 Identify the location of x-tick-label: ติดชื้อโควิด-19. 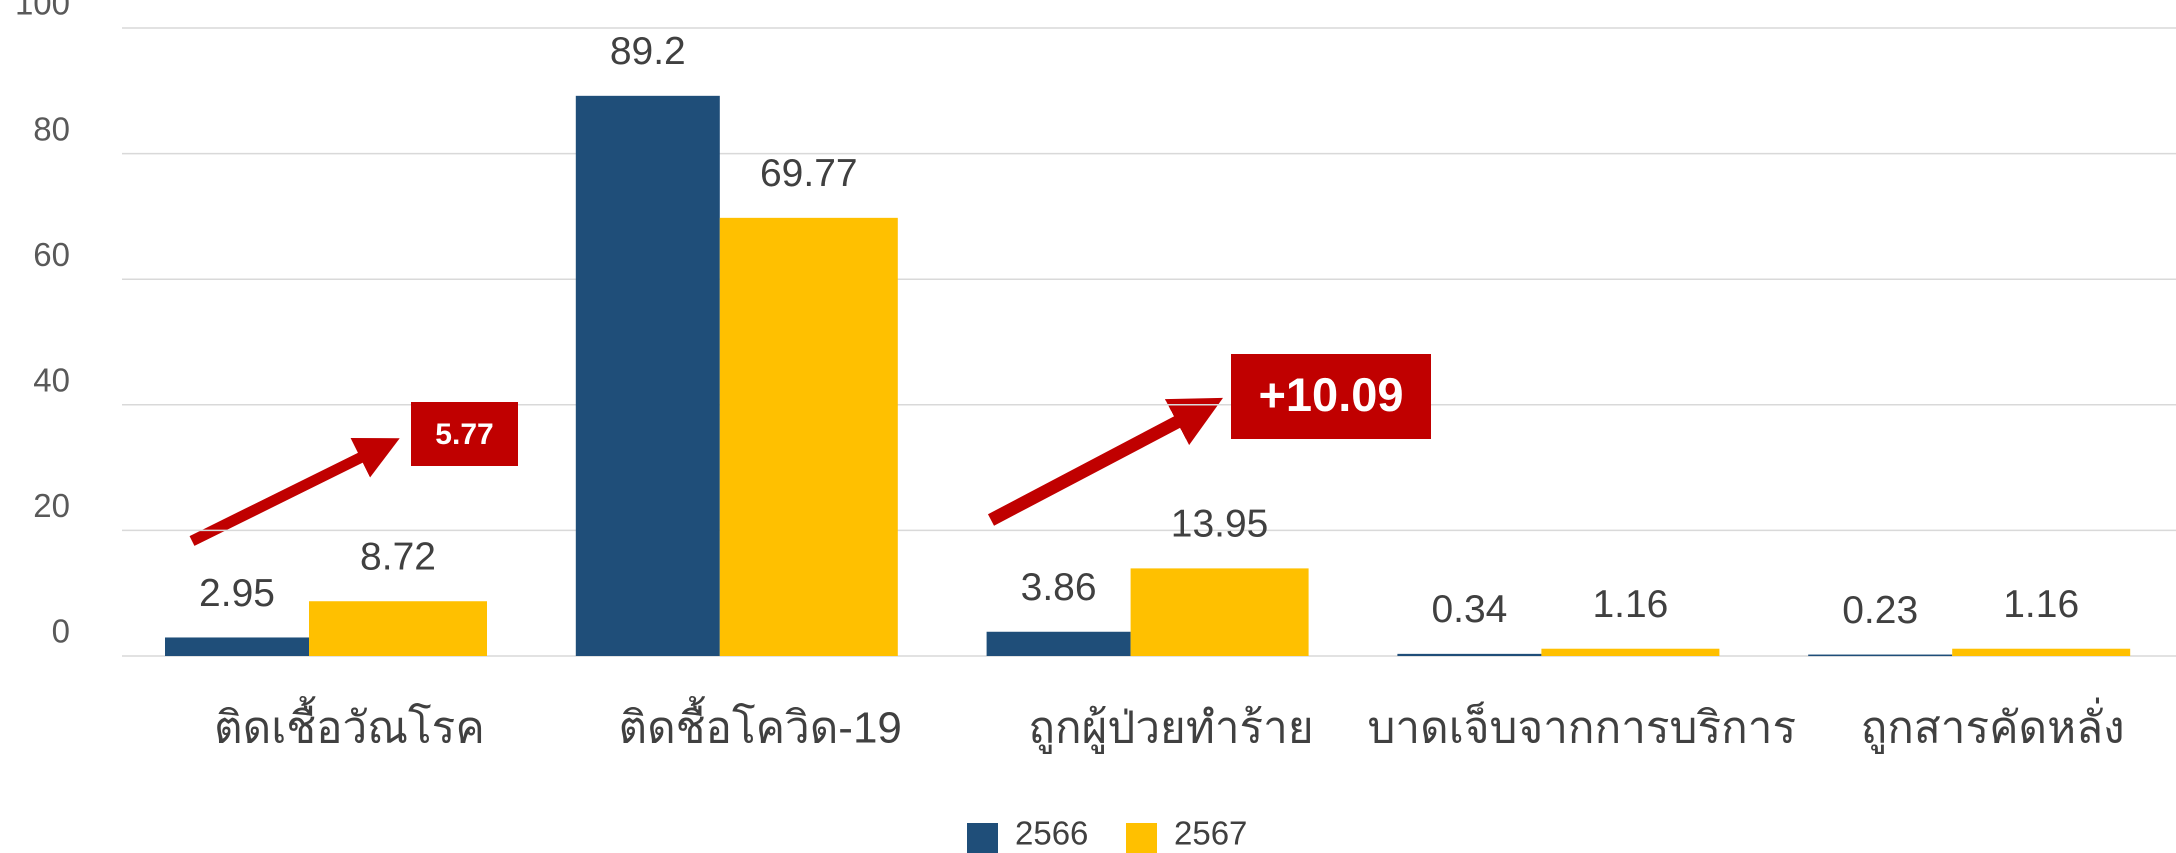
(760, 724).